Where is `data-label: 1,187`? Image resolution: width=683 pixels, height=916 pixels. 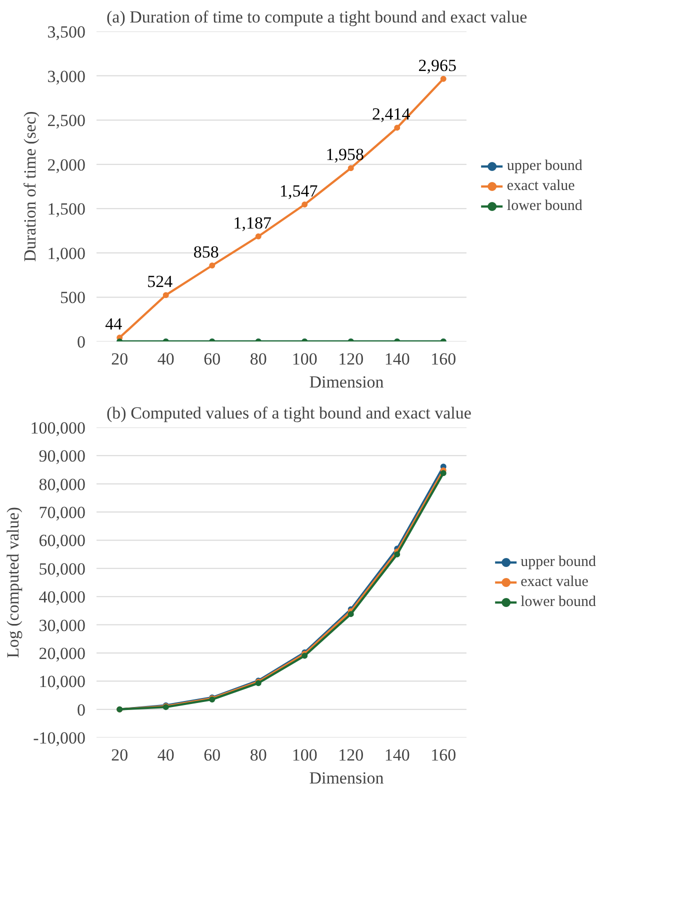
data-label: 1,187 is located at coordinates (252, 222).